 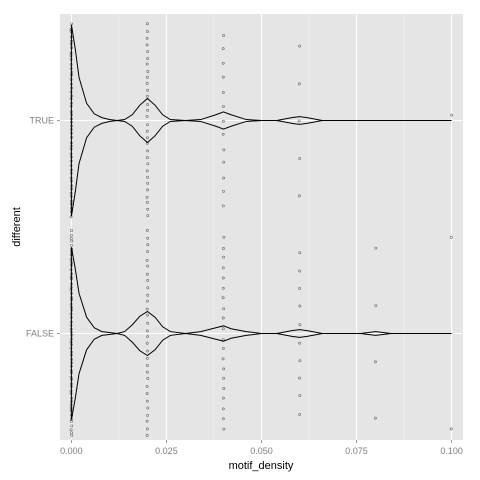 I want to click on x-axis-ticks: 0.000 0.025 0.050 0.075 0.100, so click(x=261, y=448).